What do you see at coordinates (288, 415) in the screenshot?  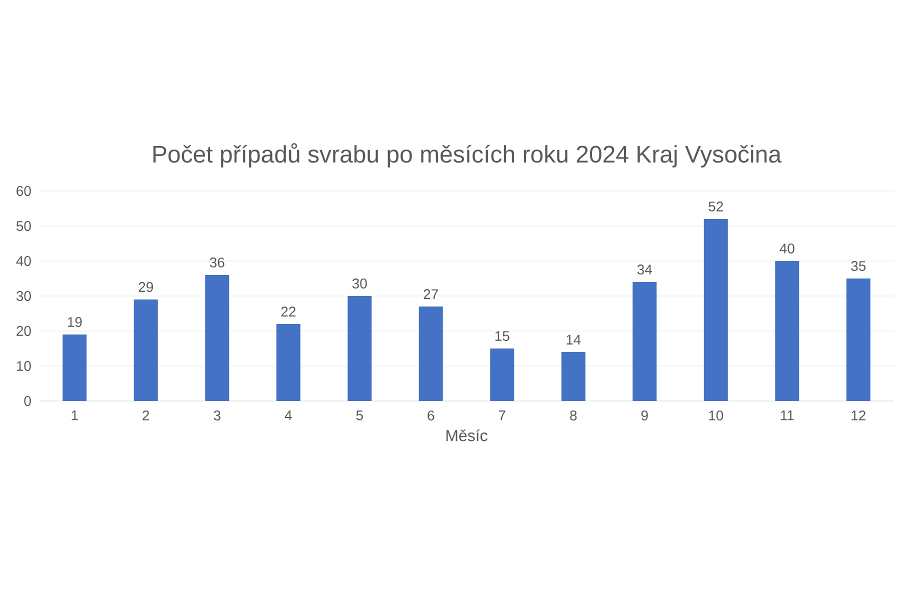 I see `x-tick-label: 4` at bounding box center [288, 415].